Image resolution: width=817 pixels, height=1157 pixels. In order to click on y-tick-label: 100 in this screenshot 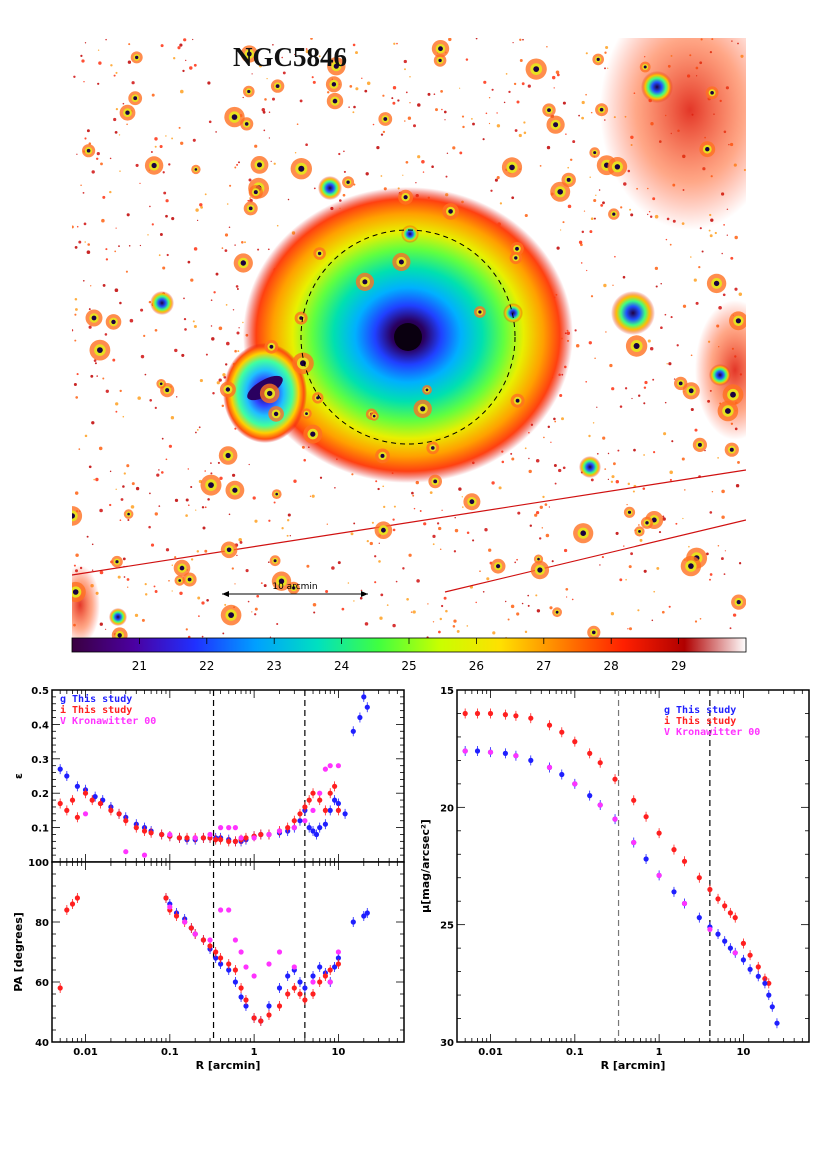, I will do `click(38, 863)`.